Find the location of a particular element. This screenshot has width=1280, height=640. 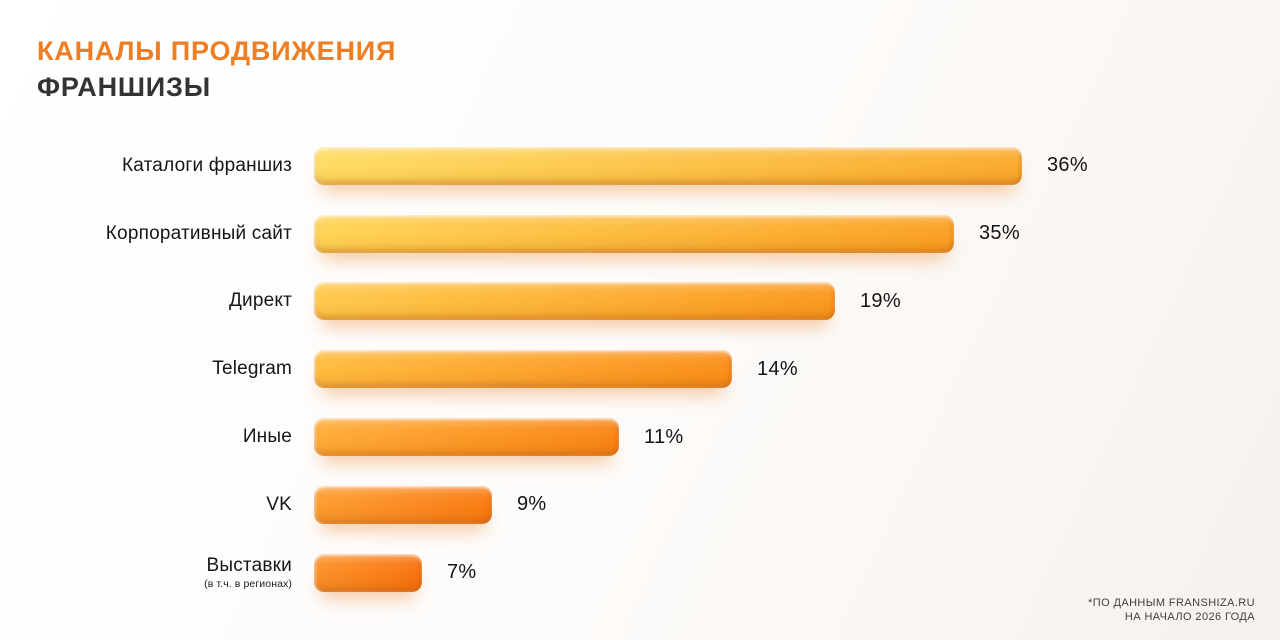

footnote-line2: НА НАЧАЛО 2026 ГОДА is located at coordinates (1189, 617).